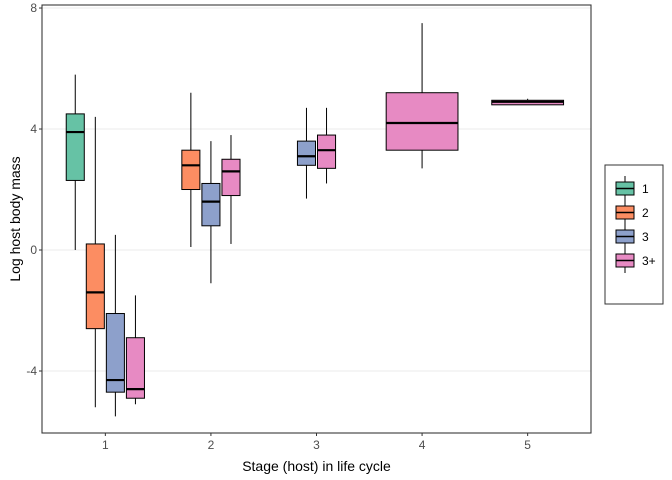 The height and width of the screenshot is (480, 672). What do you see at coordinates (645, 189) in the screenshot?
I see `legend-label: 1` at bounding box center [645, 189].